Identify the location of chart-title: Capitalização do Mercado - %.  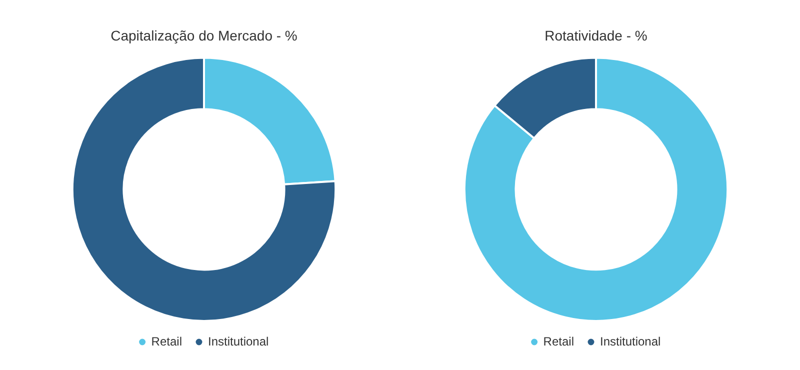
(204, 35).